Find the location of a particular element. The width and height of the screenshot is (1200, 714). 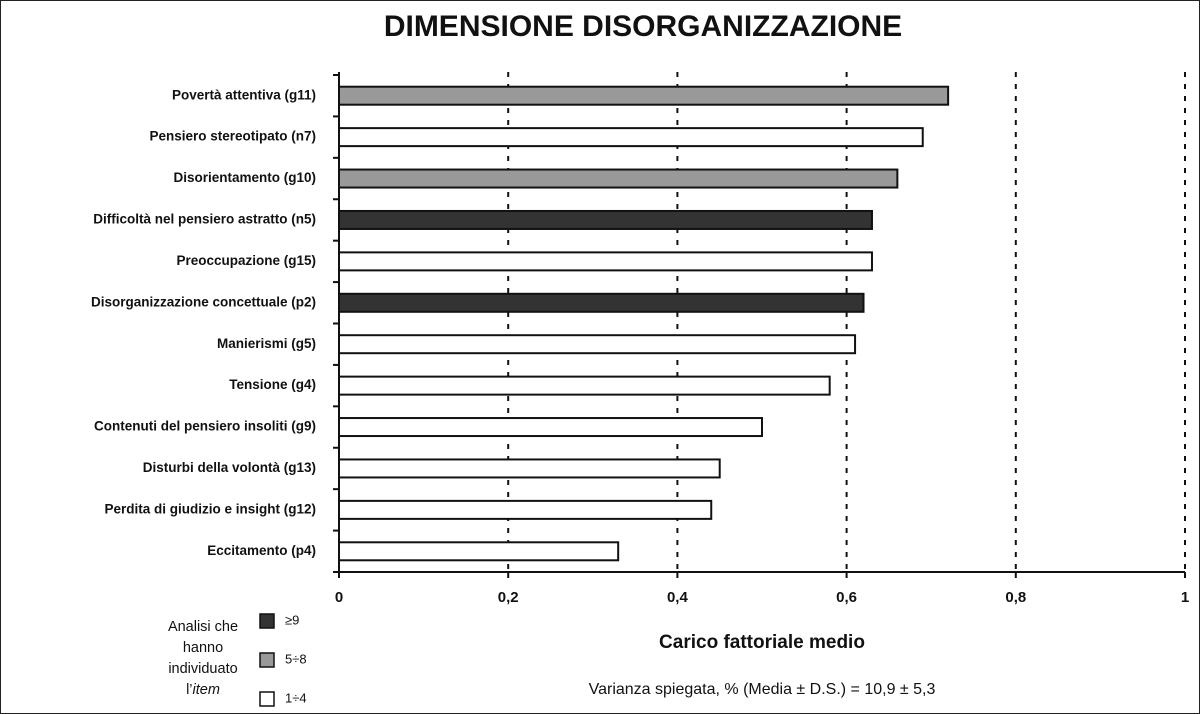

legend-label: 5÷8 is located at coordinates (296, 658).